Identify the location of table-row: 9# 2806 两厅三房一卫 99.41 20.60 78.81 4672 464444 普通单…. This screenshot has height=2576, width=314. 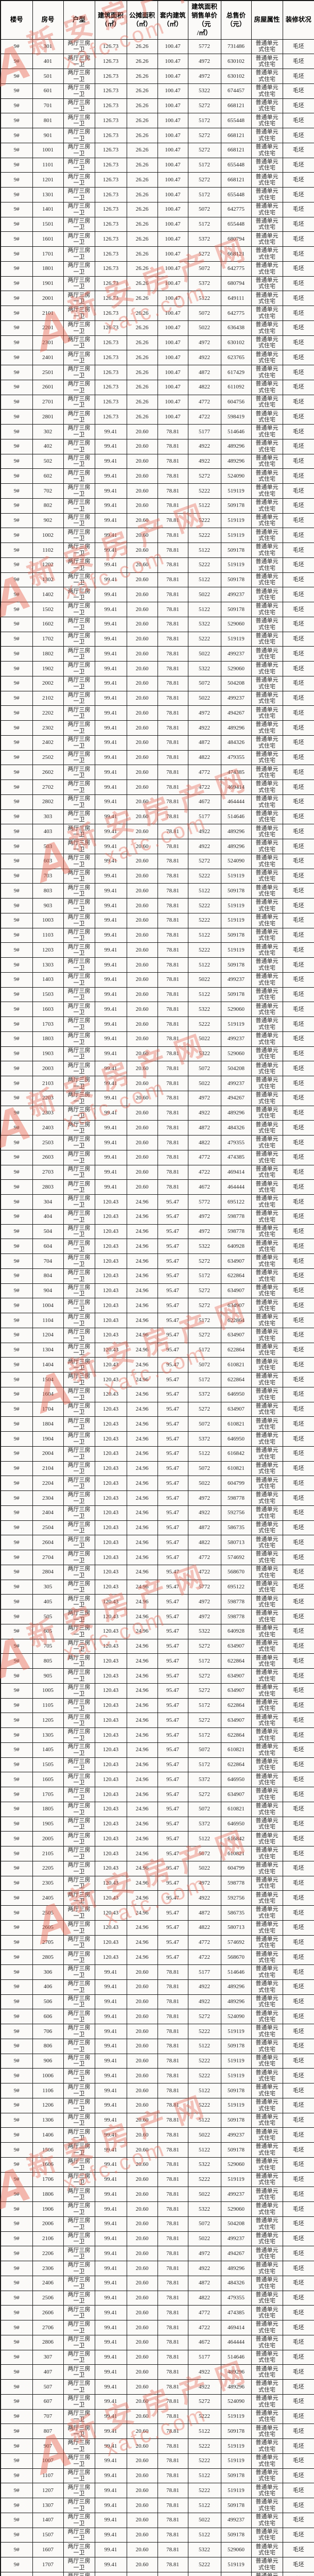
(157, 2342).